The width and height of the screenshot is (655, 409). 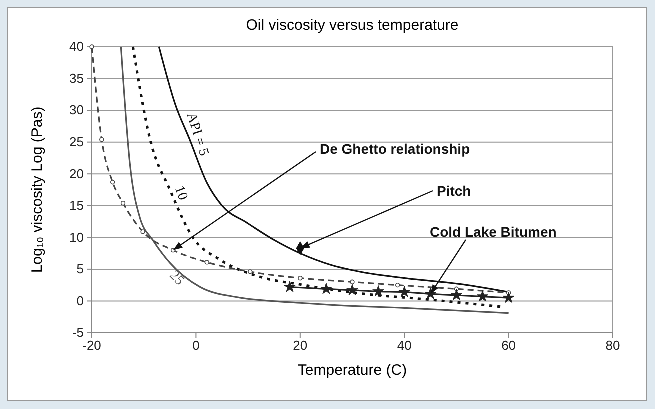 What do you see at coordinates (78, 332) in the screenshot?
I see `y-tick-label: -5` at bounding box center [78, 332].